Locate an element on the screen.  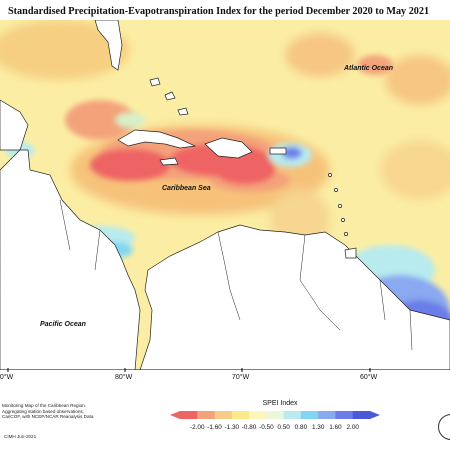
caption-line: Aggregating station based observations, is located at coordinates (43, 411).